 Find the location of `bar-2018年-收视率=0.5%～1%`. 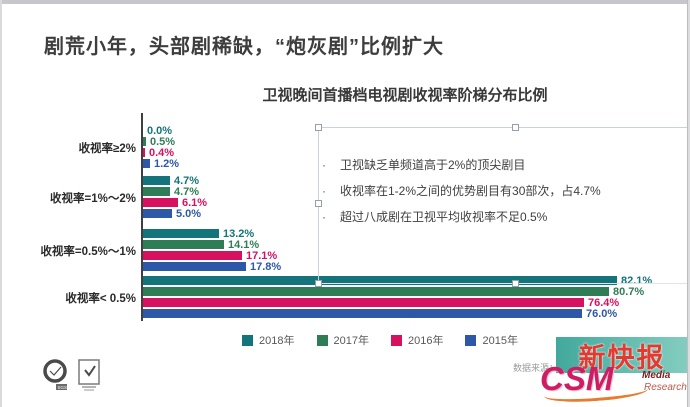

bar-2018年-收视率=0.5%～1% is located at coordinates (181, 233).